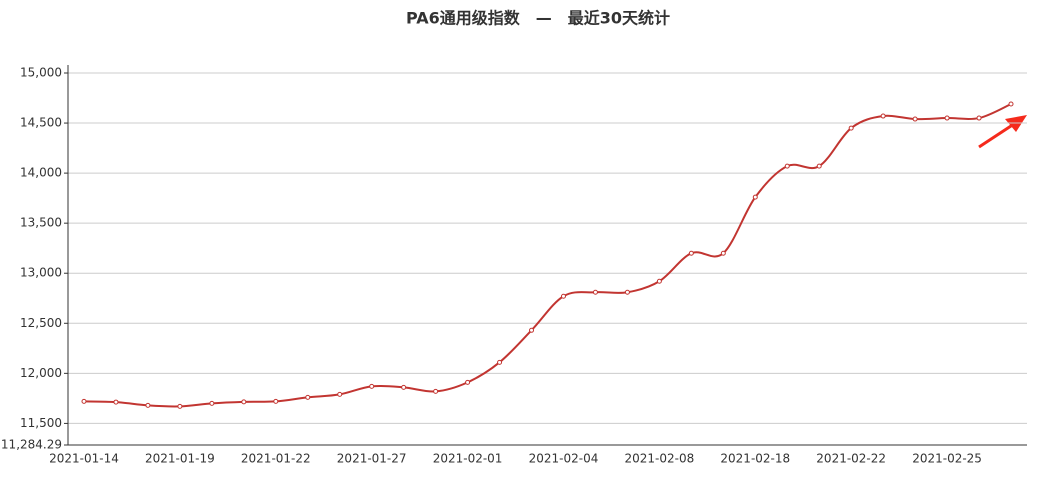  Describe the element at coordinates (41, 223) in the screenshot. I see `y-tick-label: 13,500` at that location.